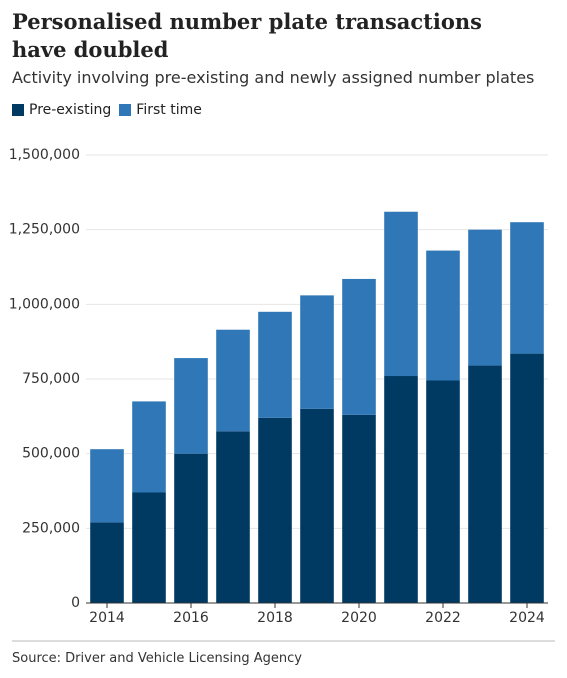  Describe the element at coordinates (44, 304) in the screenshot. I see `y-tick-label: 1,000,000` at that location.